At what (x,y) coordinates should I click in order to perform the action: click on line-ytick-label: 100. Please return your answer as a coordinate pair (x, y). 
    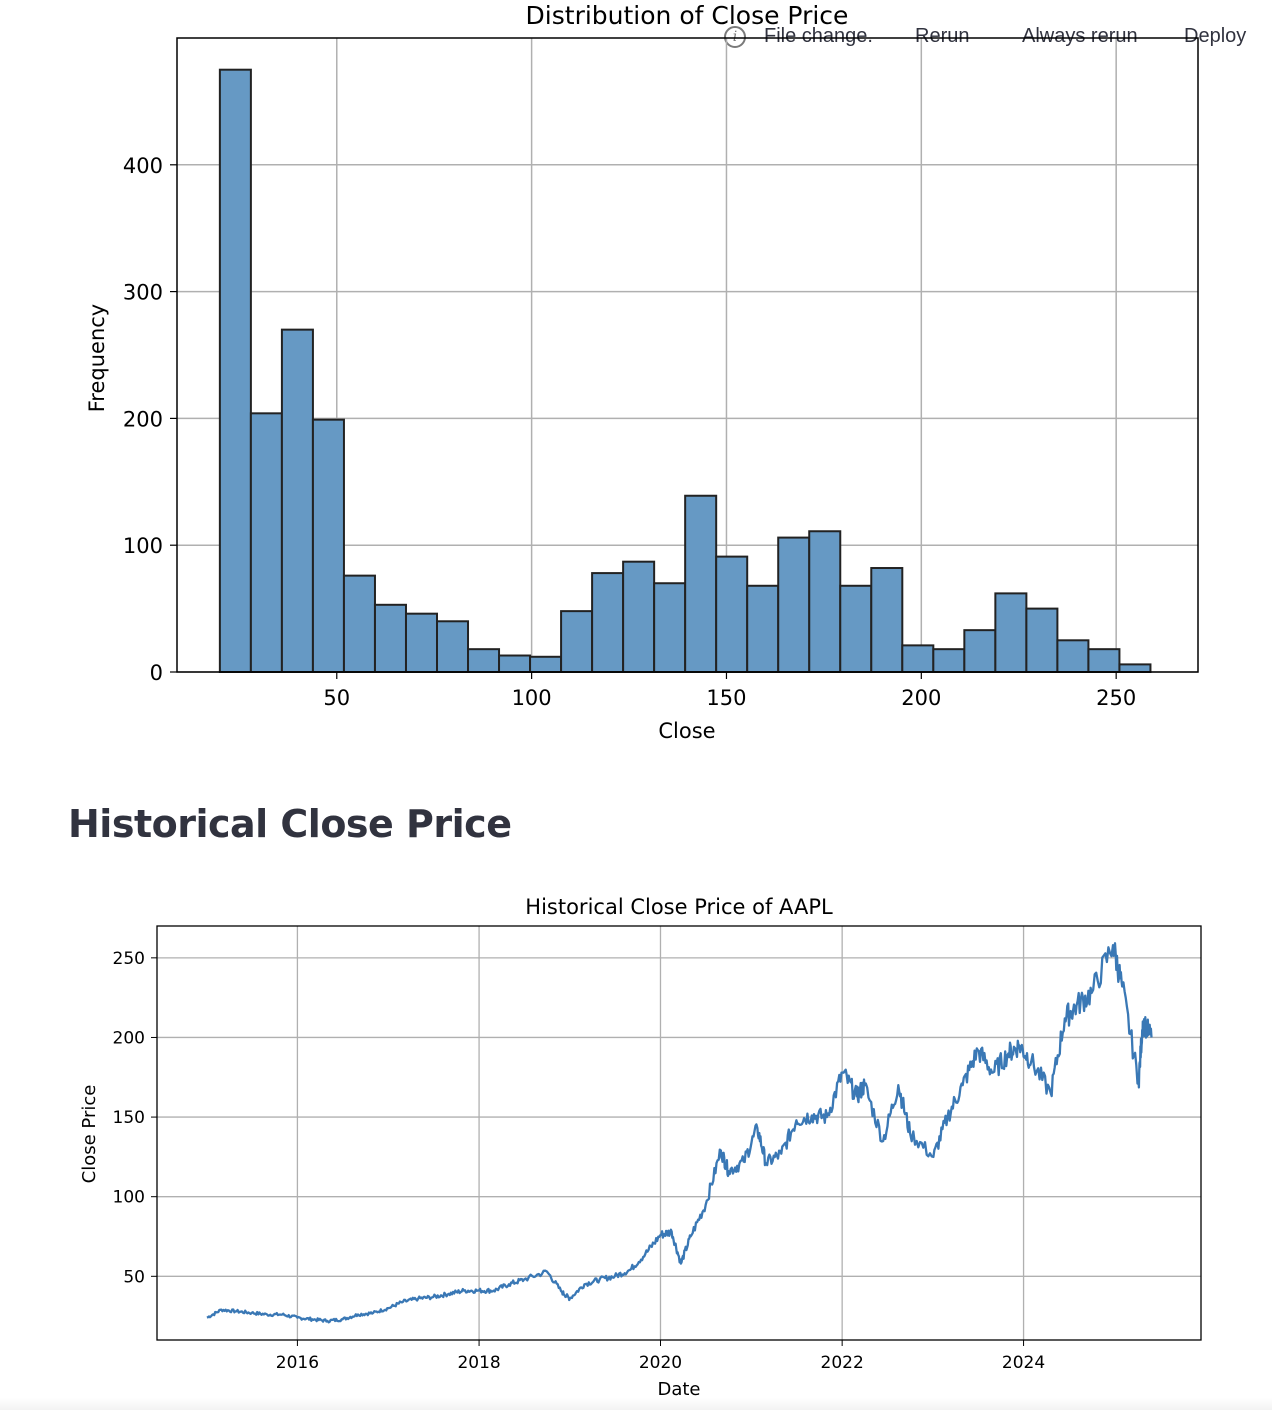
    Looking at the image, I should click on (129, 1198).